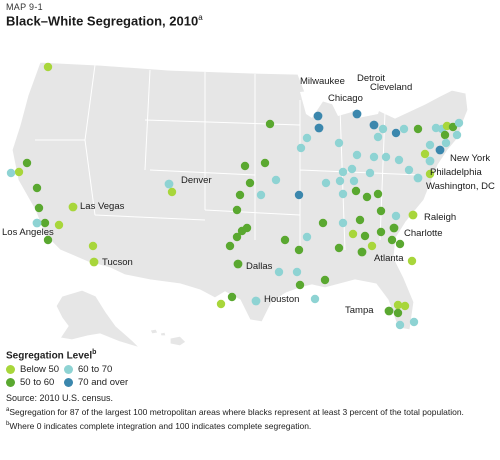 The image size is (500, 460). What do you see at coordinates (94, 262) in the screenshot?
I see `city-dot-tucson` at bounding box center [94, 262].